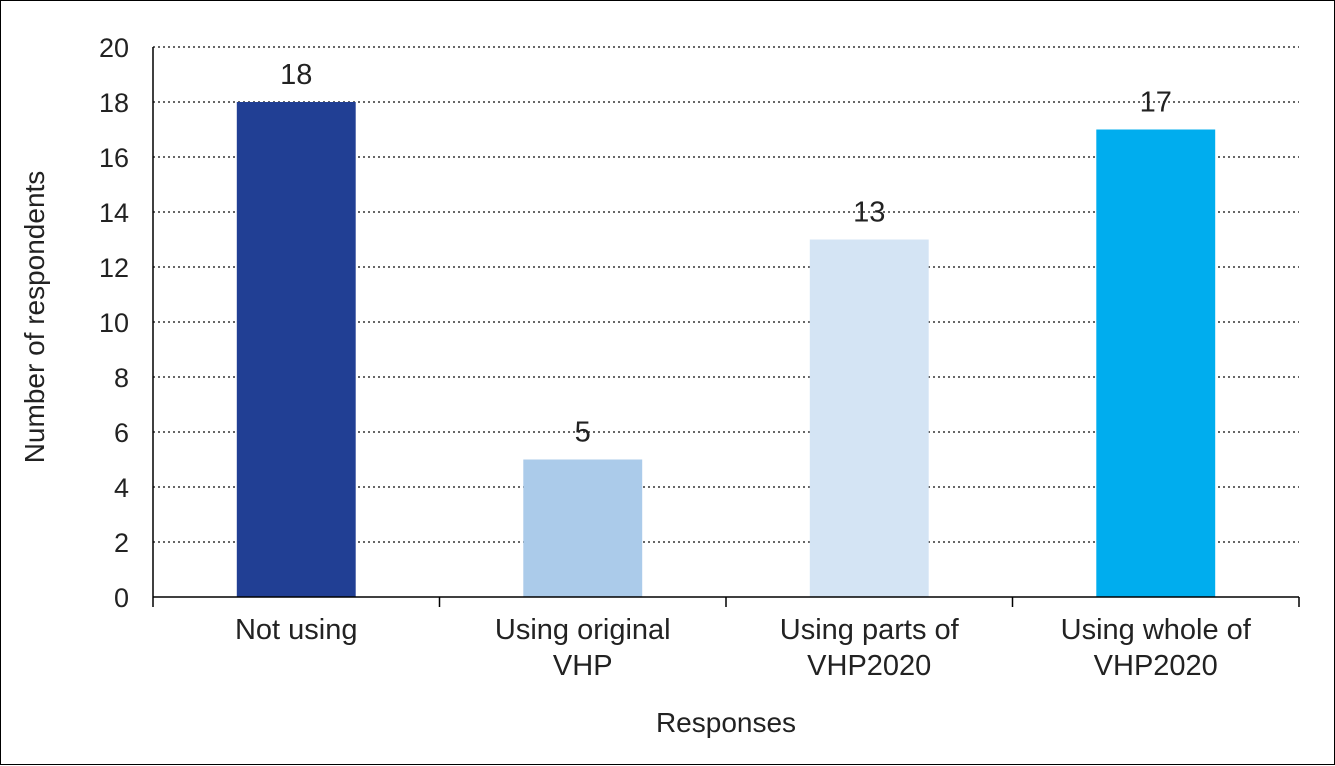 Image resolution: width=1335 pixels, height=766 pixels. Describe the element at coordinates (583, 433) in the screenshot. I see `data-label: 5` at that location.